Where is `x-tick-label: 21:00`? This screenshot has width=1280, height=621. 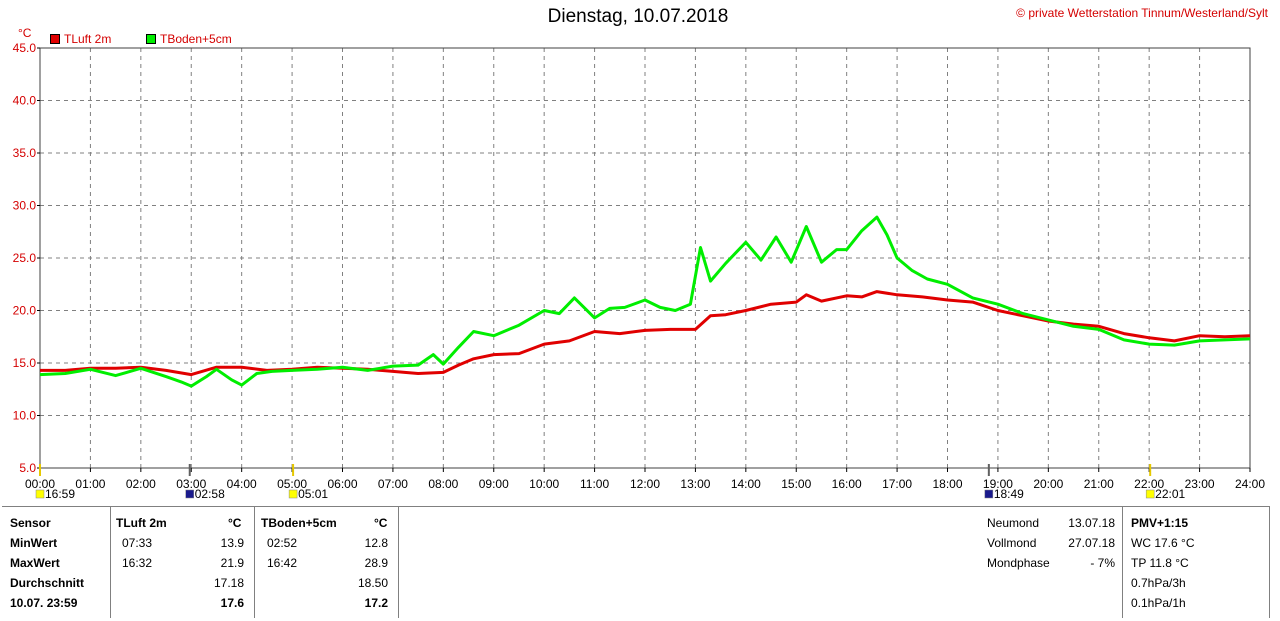 x-tick-label: 21:00 is located at coordinates (1099, 484).